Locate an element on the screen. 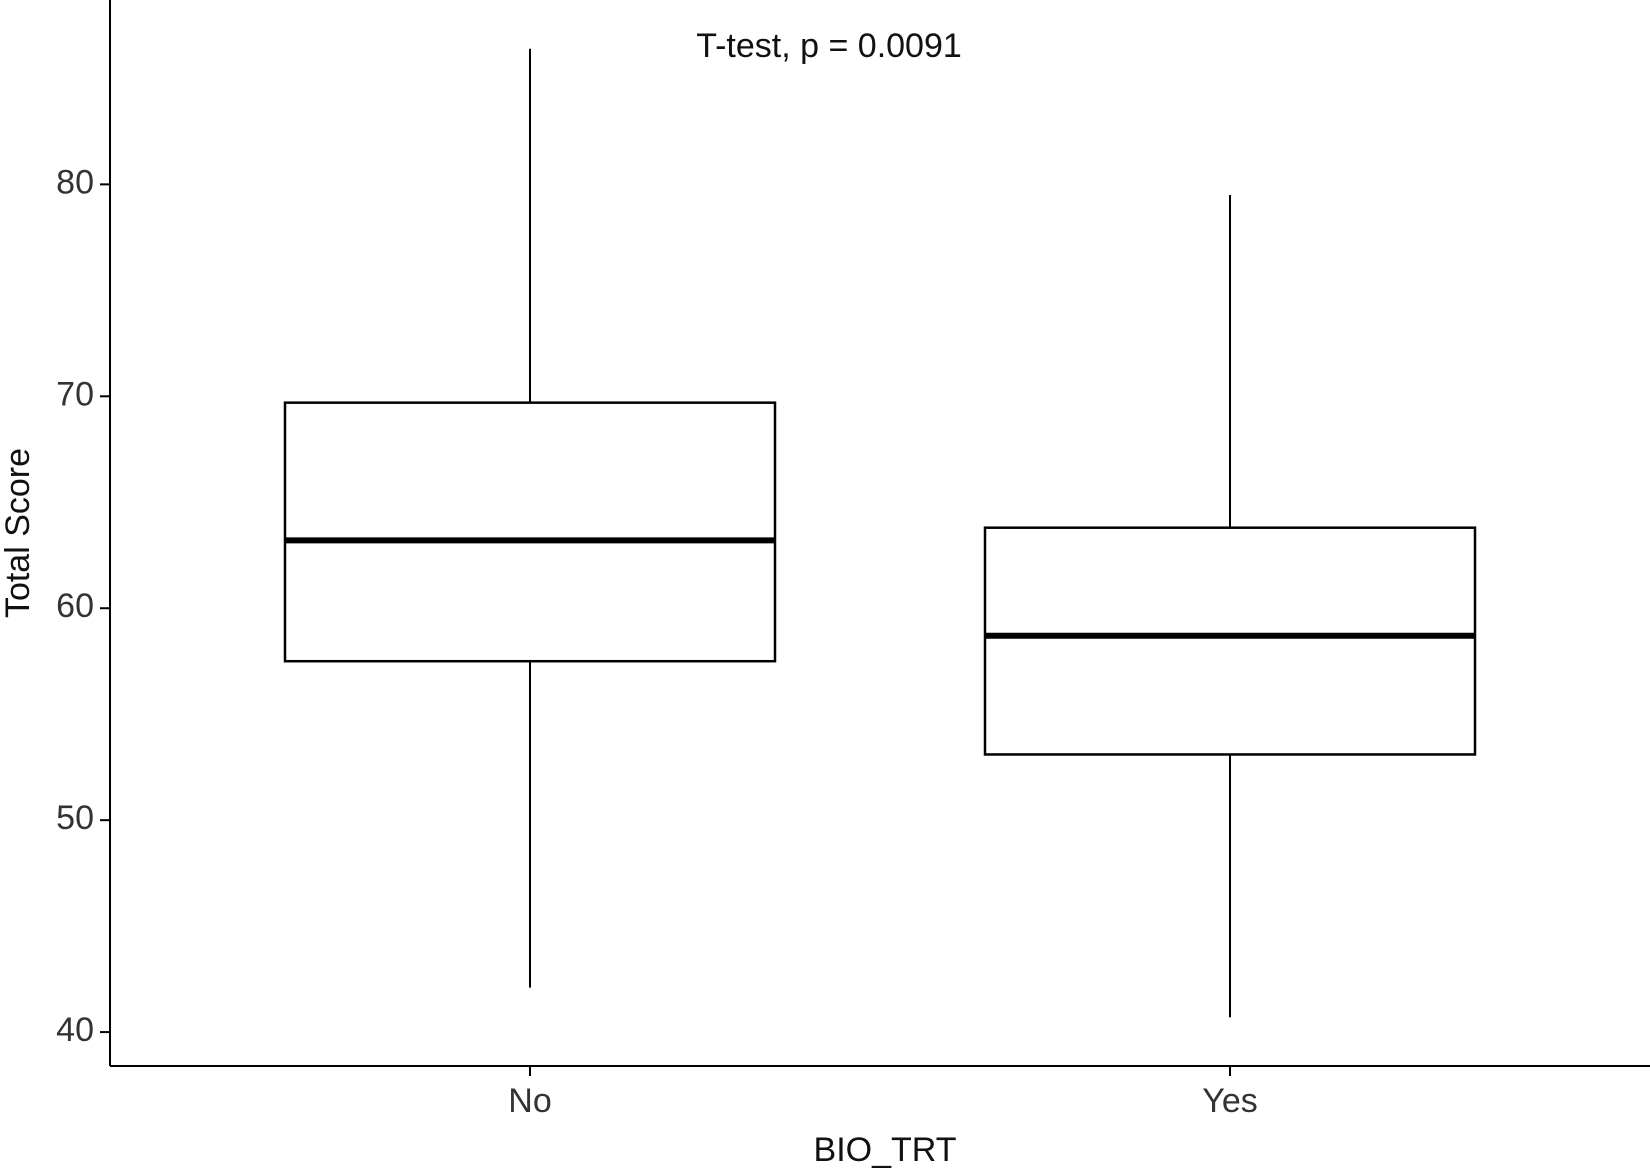 Image resolution: width=1650 pixels, height=1172 pixels. x-axis-label: BIO_TRT is located at coordinates (885, 1150).